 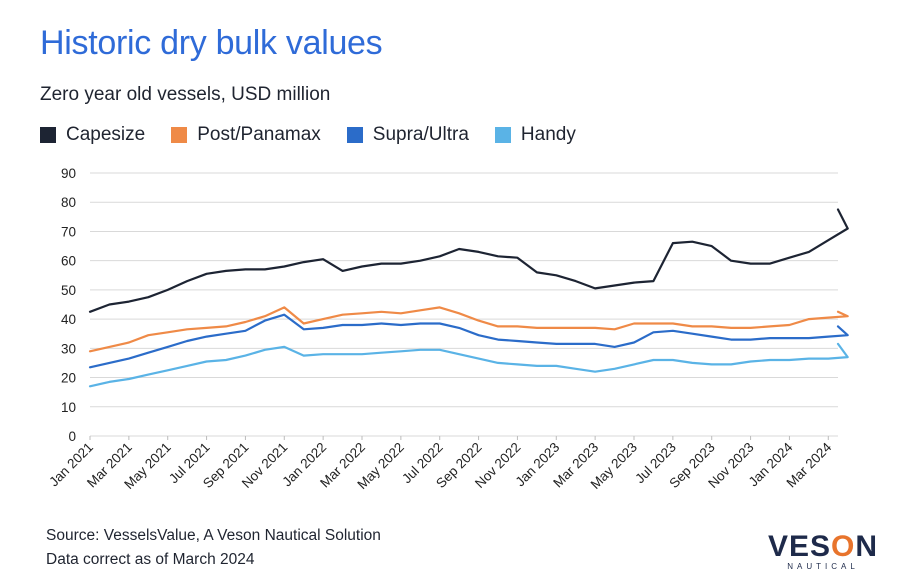 I want to click on series-line-post-panamax, so click(x=468, y=329).